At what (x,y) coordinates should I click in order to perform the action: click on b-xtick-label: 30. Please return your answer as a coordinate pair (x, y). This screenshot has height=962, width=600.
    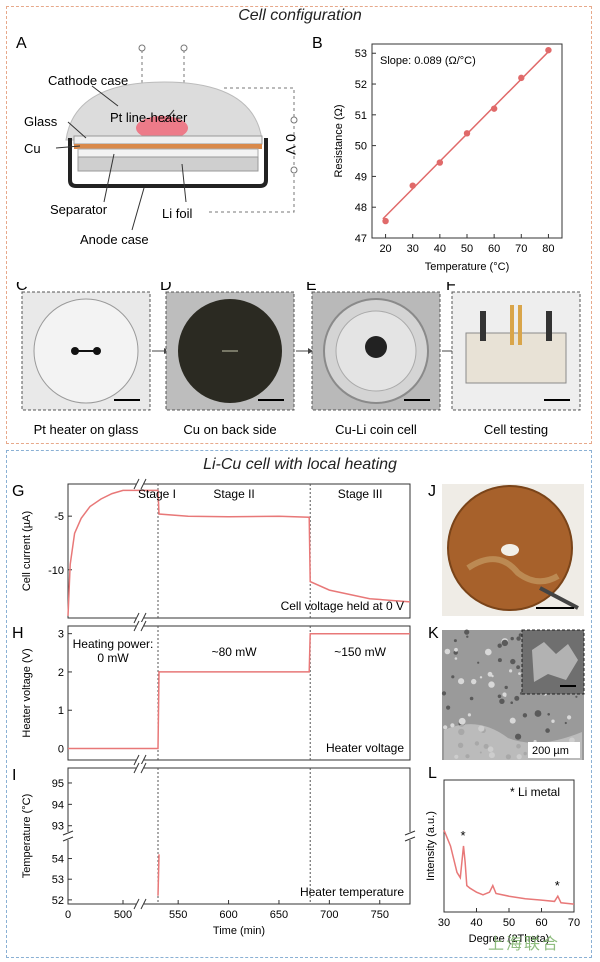
    Looking at the image, I should click on (413, 249).